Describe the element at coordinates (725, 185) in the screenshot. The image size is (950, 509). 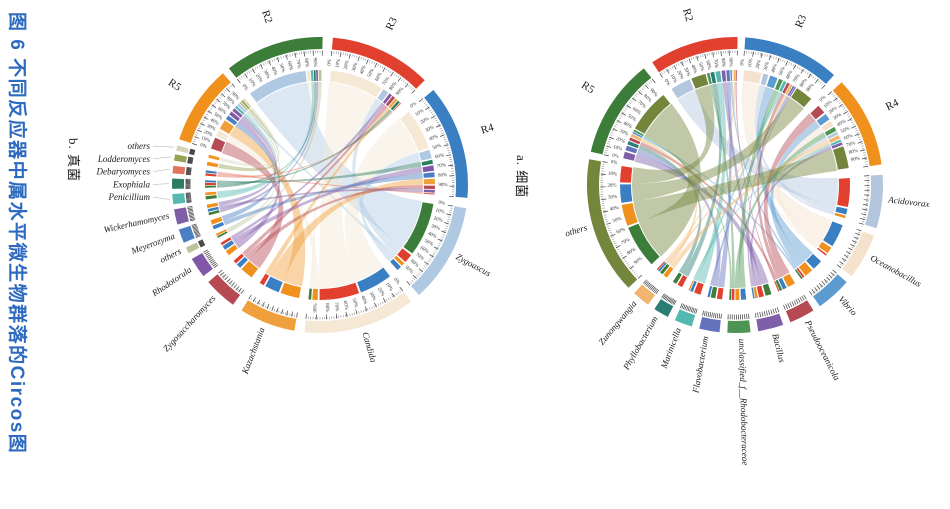
I see `chord-Flavobacterium-R2` at that location.